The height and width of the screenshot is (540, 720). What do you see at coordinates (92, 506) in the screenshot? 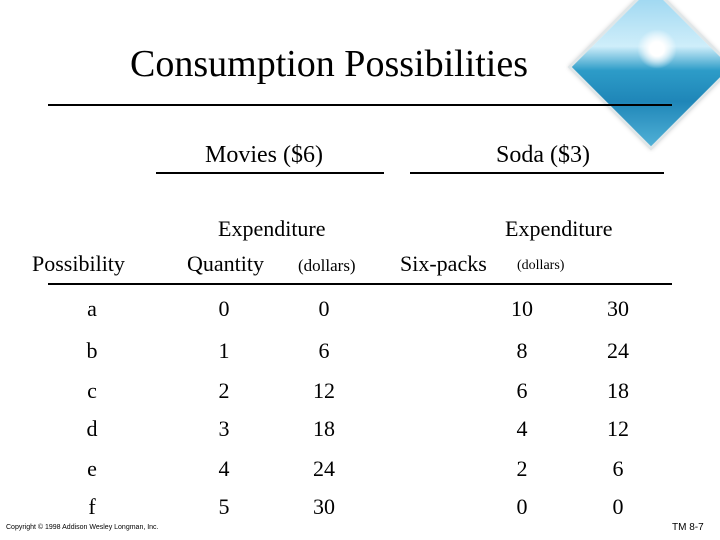
I see `possibility-cell: f` at bounding box center [92, 506].